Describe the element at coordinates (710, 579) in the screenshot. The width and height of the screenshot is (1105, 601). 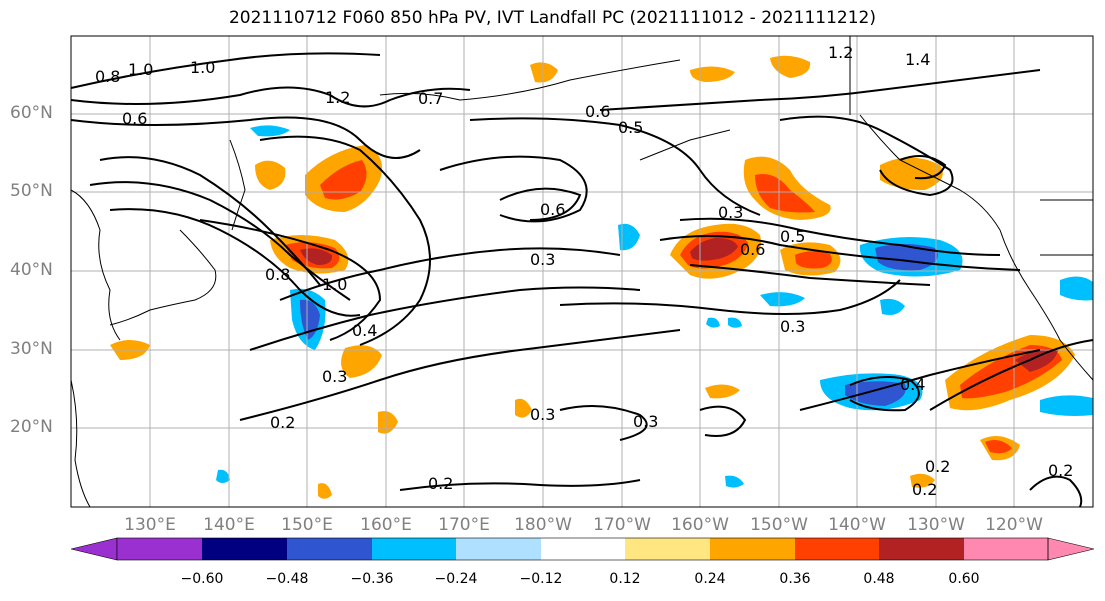
I see `colorbar-tick: 0.24` at that location.